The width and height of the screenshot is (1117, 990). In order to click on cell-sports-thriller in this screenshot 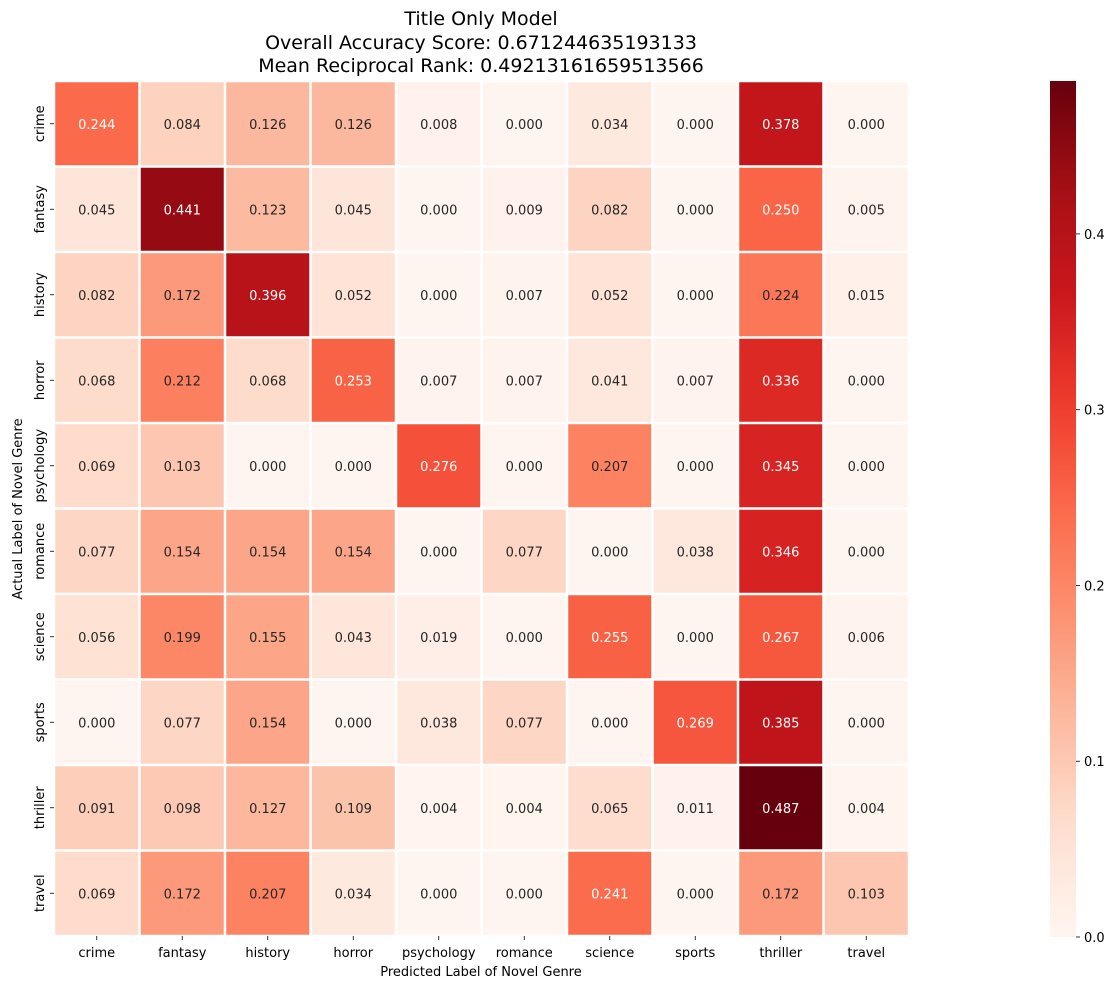, I will do `click(781, 722)`.